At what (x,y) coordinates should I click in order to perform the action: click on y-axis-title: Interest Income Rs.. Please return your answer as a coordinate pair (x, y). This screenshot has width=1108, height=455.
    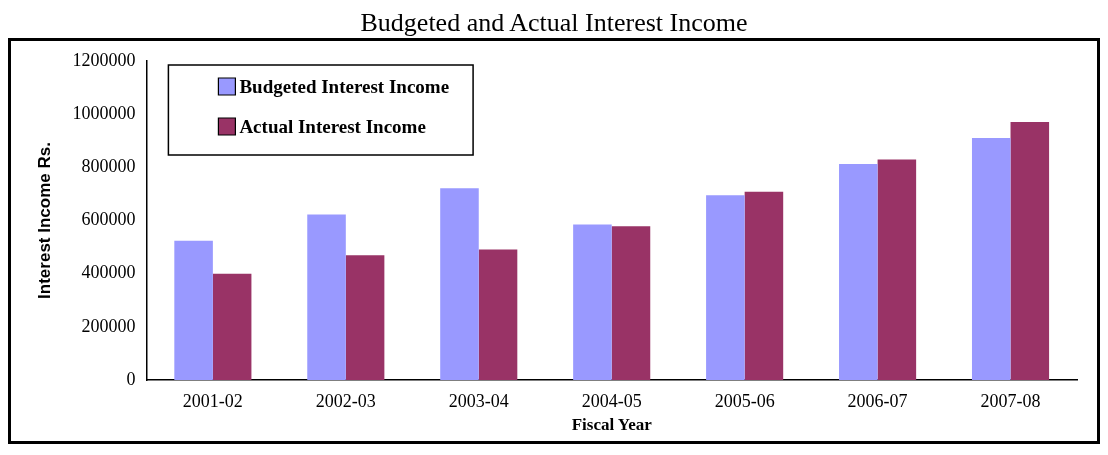
    Looking at the image, I should click on (44, 220).